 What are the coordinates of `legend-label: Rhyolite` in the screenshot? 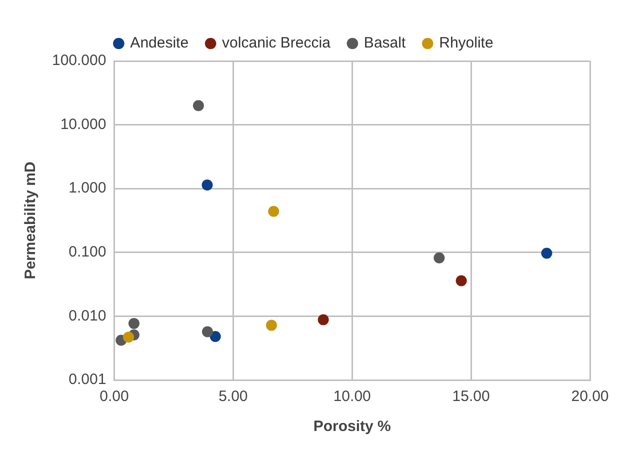 It's located at (466, 43).